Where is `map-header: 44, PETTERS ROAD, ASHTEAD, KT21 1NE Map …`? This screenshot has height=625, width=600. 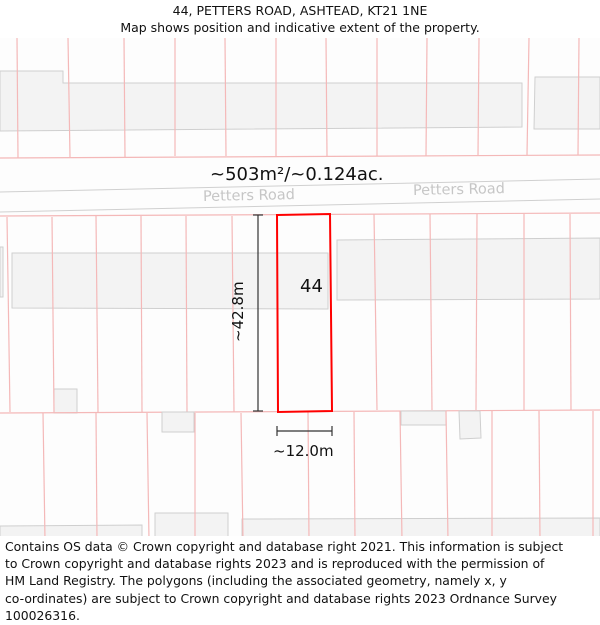
map-header: 44, PETTERS ROAD, ASHTEAD, KT21 1NE Map … is located at coordinates (300, 19).